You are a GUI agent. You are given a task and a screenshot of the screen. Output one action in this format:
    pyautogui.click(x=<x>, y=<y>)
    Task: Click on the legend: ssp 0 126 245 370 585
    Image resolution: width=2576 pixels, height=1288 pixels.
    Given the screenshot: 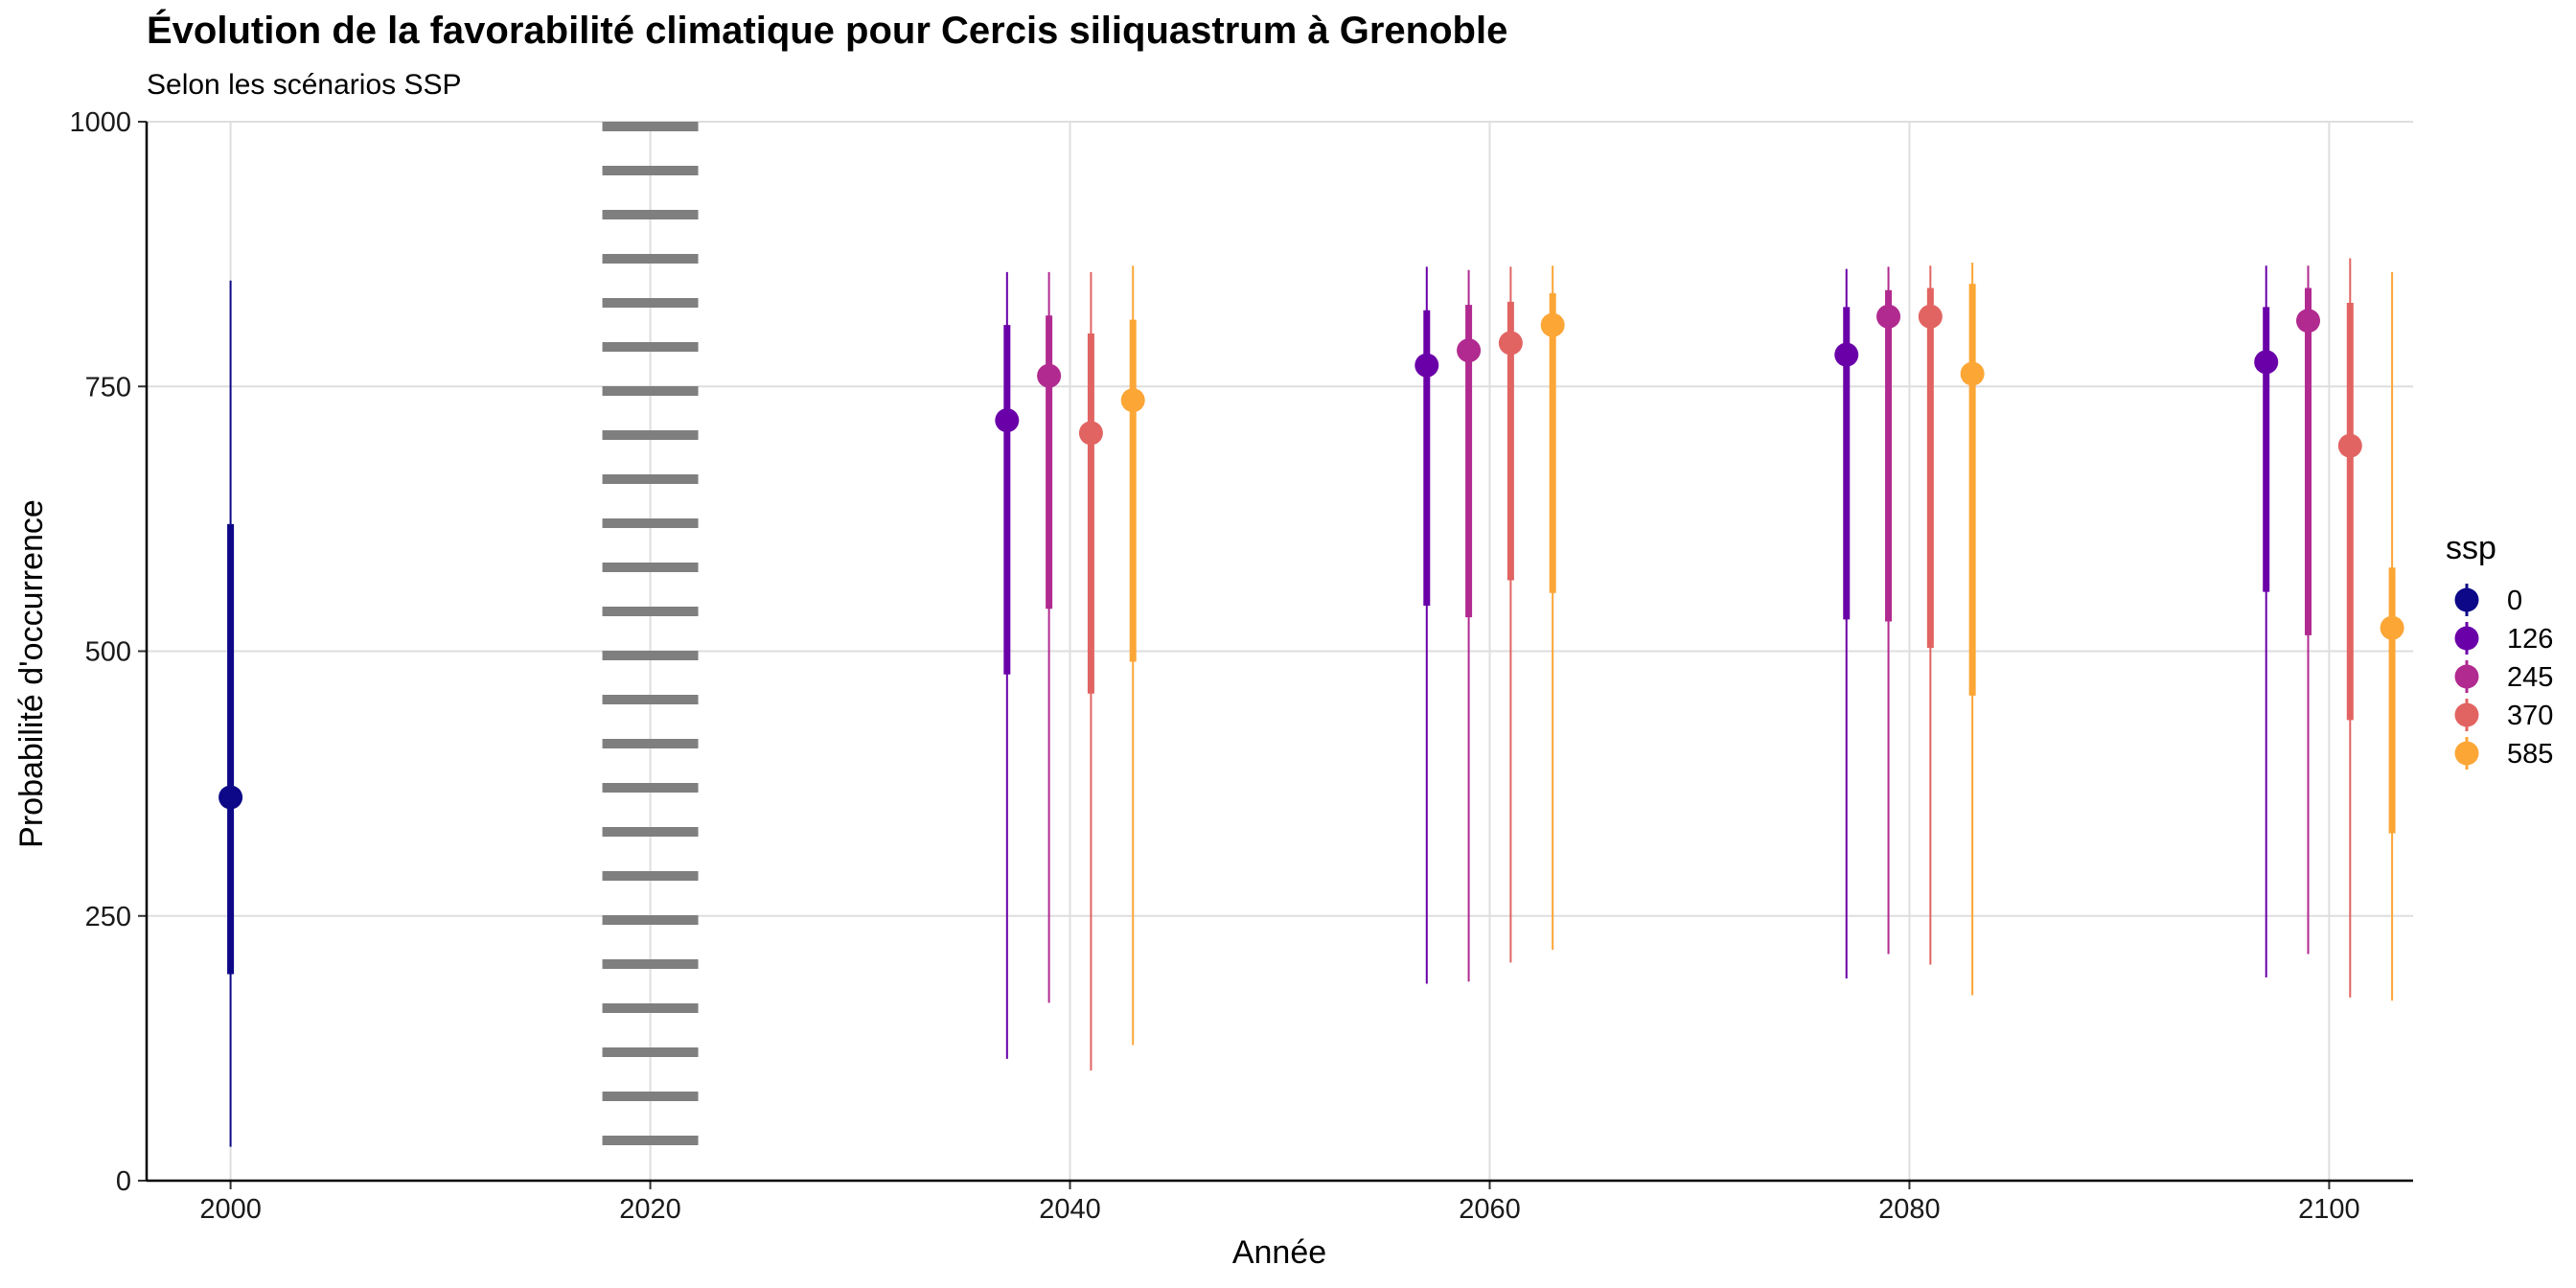 What is the action you would take?
    pyautogui.click(x=2499, y=650)
    